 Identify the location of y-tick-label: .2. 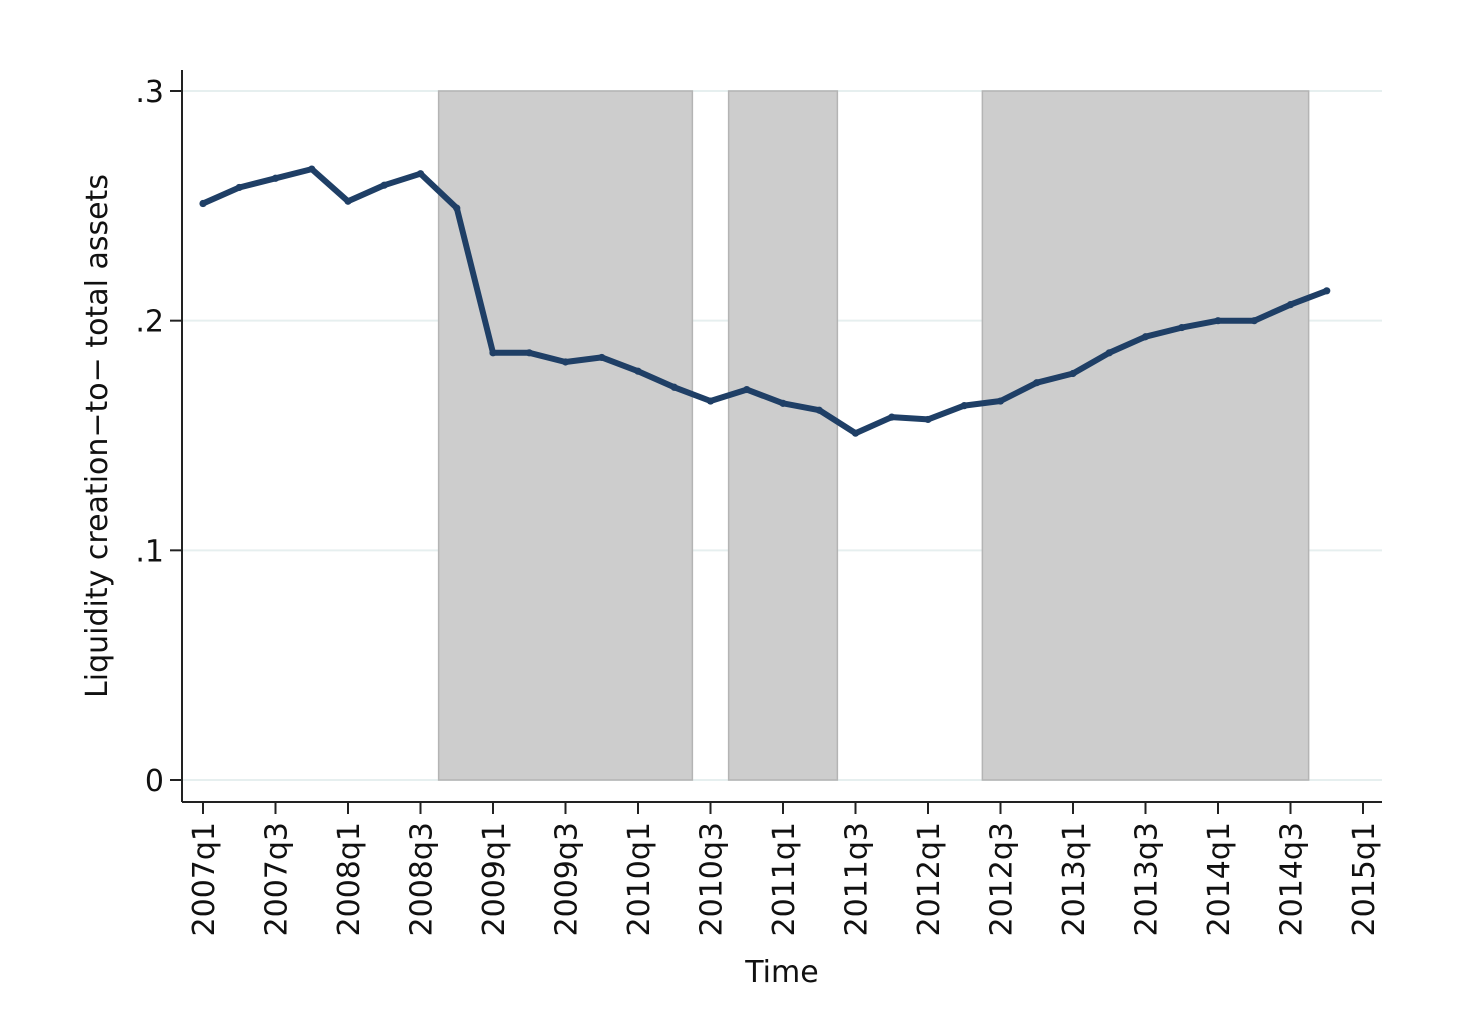
(149, 322).